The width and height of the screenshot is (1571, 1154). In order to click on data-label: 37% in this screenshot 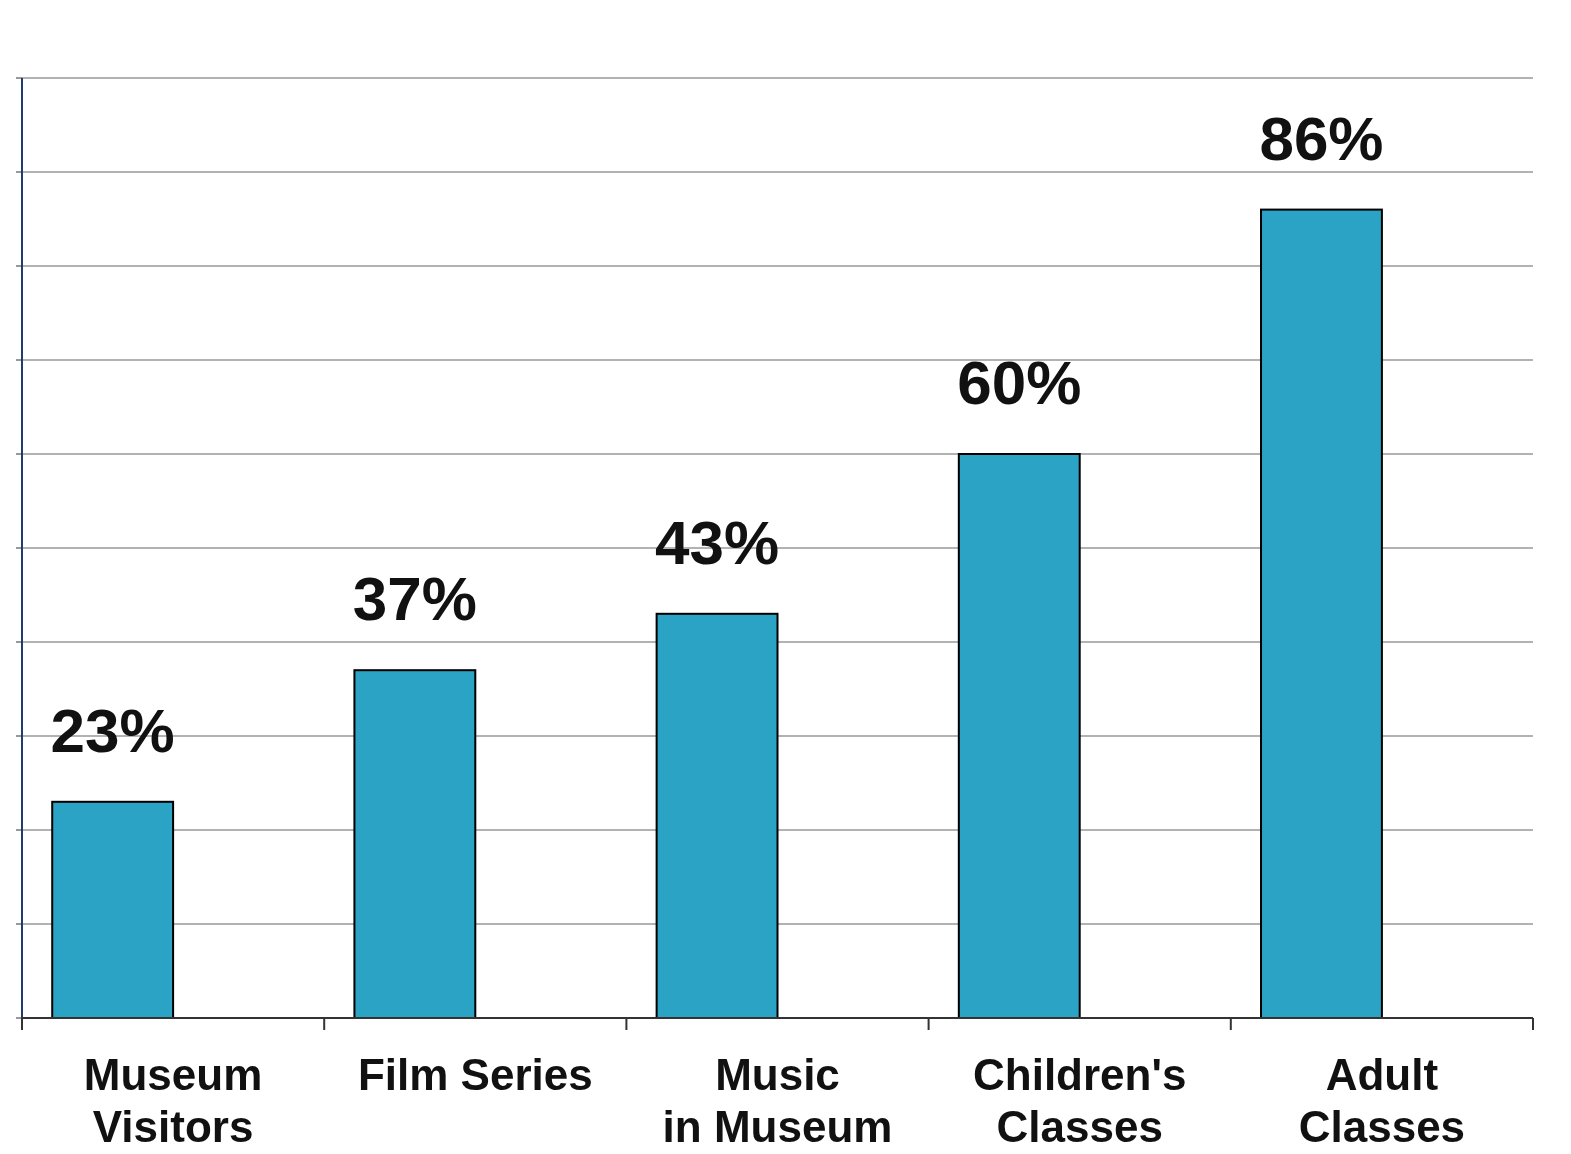, I will do `click(414, 599)`.